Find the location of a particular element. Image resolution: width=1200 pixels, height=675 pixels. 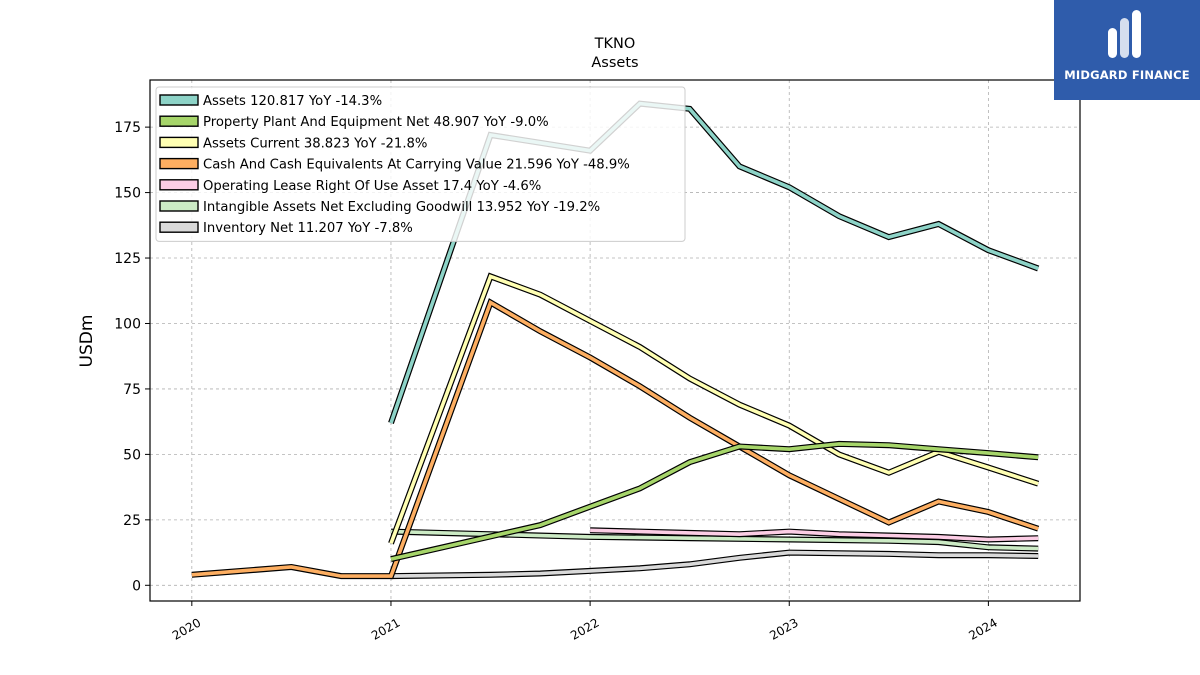

y-tick-label: 75 is located at coordinates (132, 390).